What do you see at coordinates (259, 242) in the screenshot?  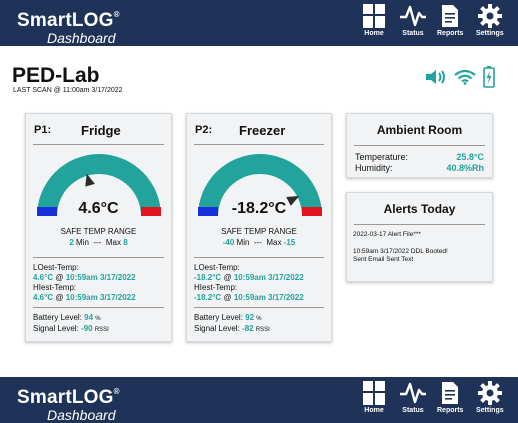 I see `safe-range-values: -40 Min --- Max -15` at bounding box center [259, 242].